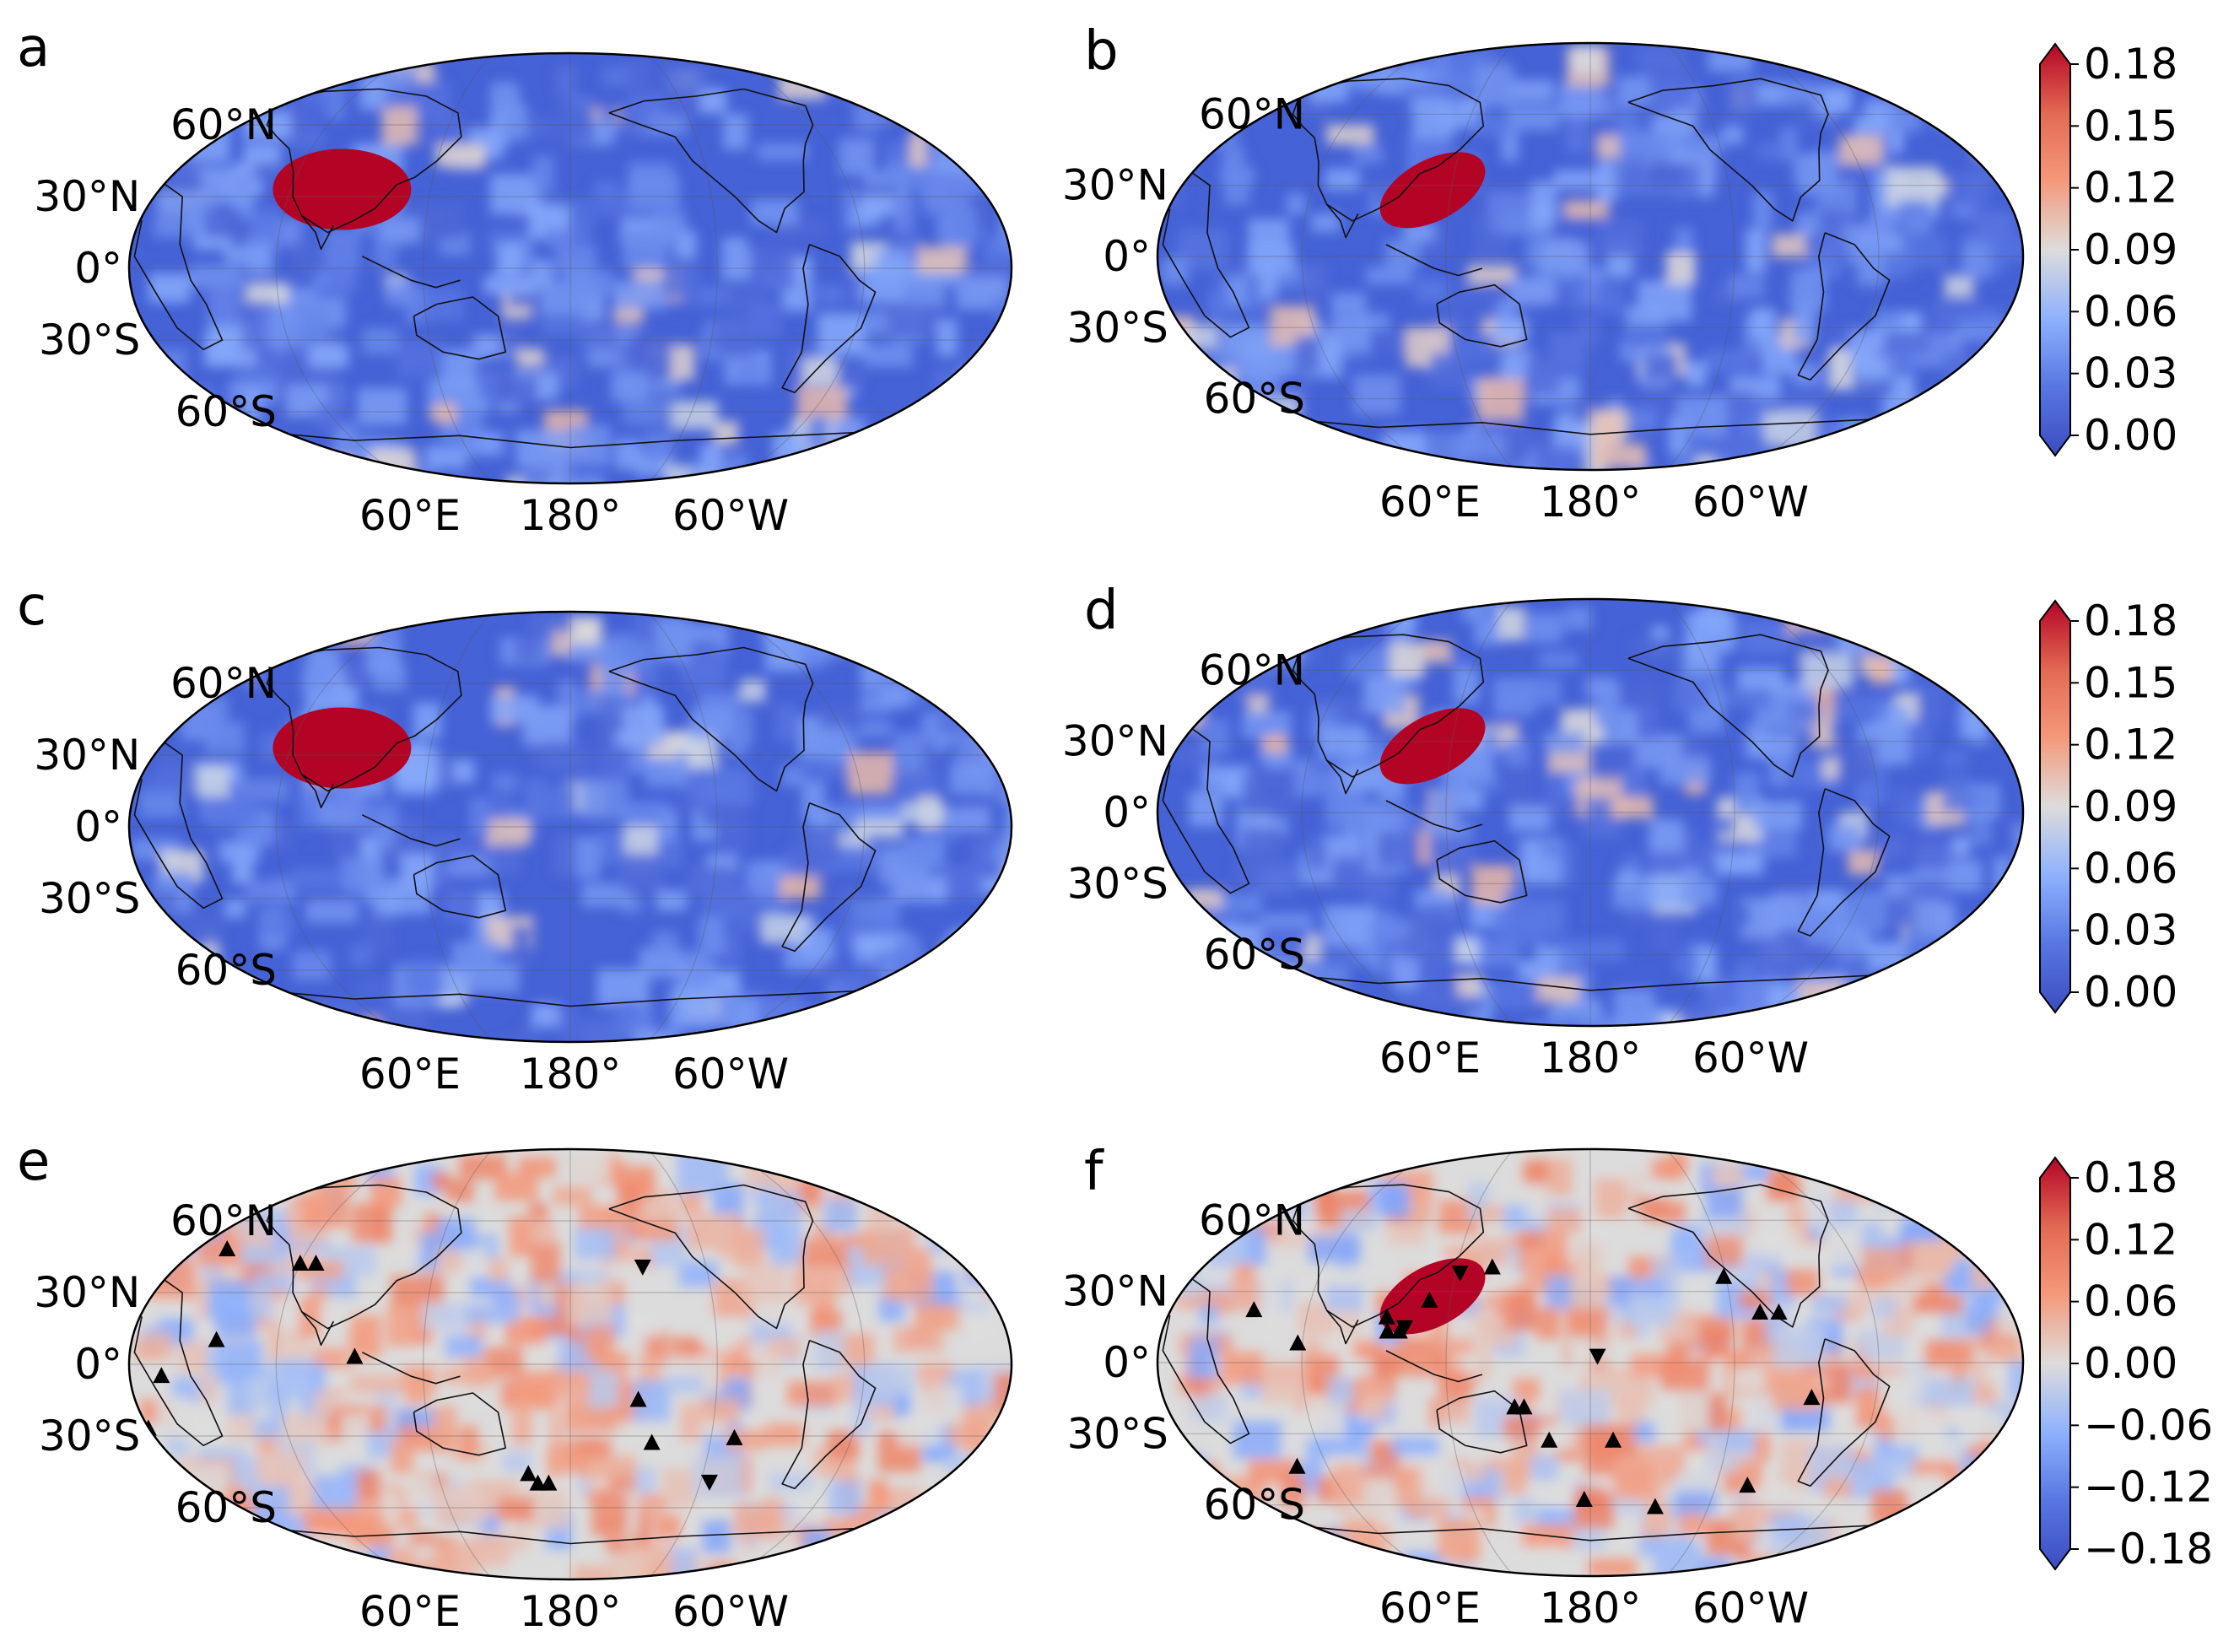 Image resolution: width=2234 pixels, height=1652 pixels. I want to click on panel-letter-f: f, so click(1094, 1172).